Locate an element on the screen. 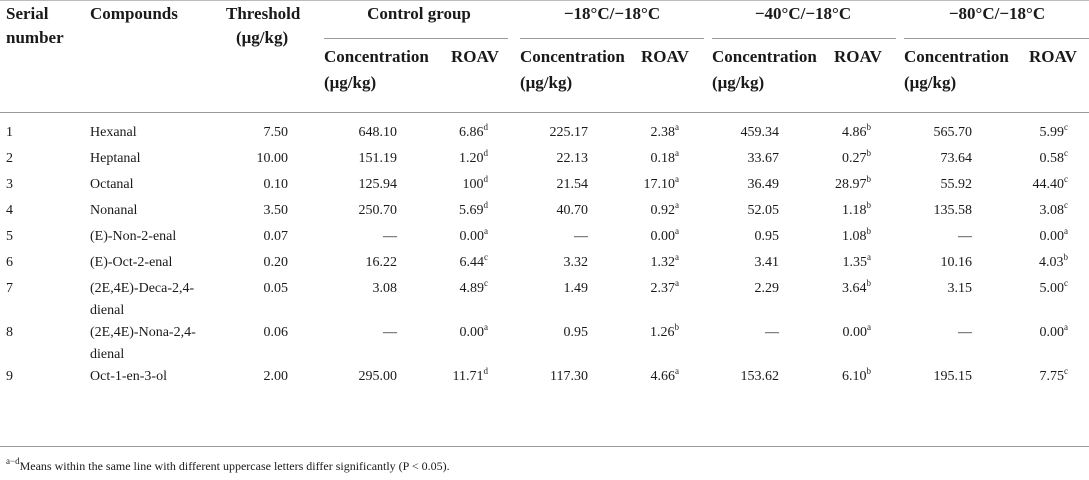 This screenshot has width=1089, height=480. compound-name: (E)-Oct-2-enal is located at coordinates (131, 262).